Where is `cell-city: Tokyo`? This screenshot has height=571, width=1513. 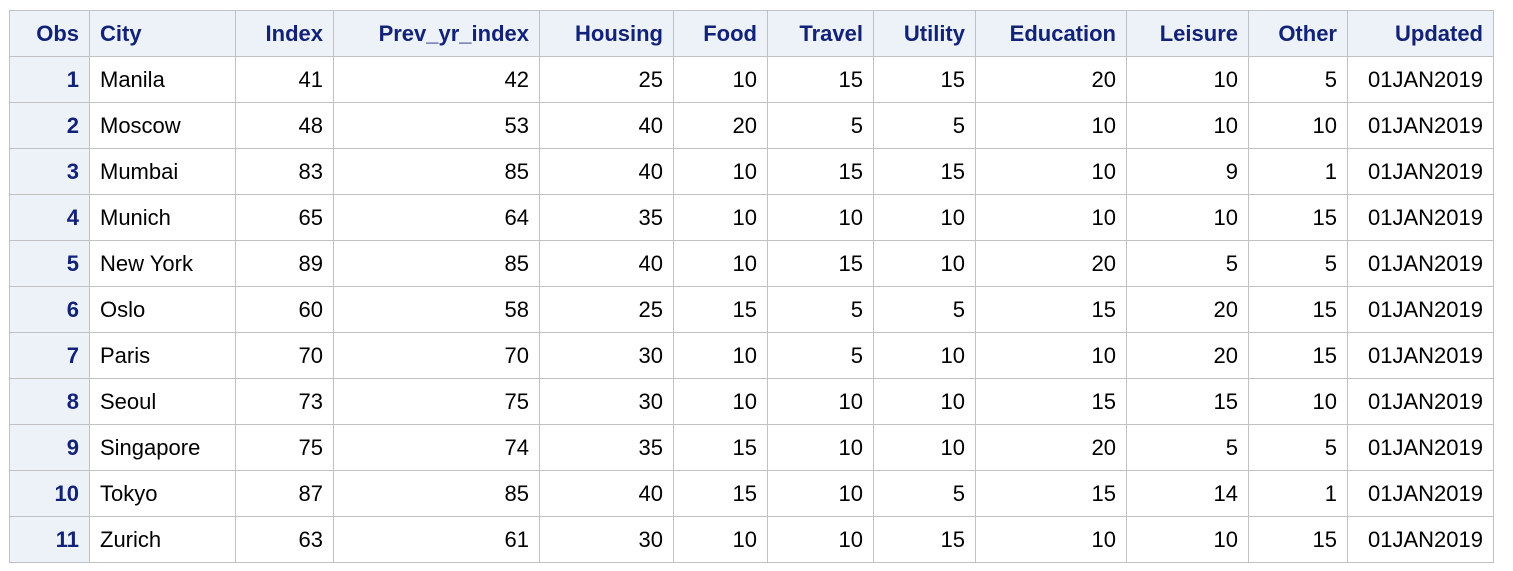
cell-city: Tokyo is located at coordinates (162, 493).